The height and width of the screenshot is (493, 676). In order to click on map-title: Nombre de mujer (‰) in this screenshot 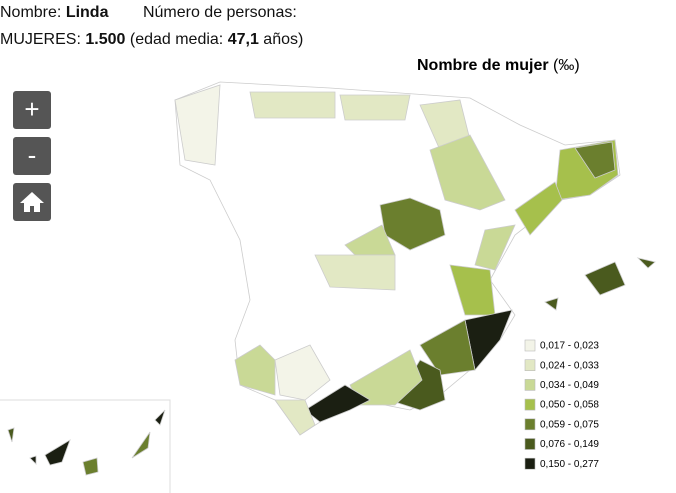, I will do `click(498, 66)`.